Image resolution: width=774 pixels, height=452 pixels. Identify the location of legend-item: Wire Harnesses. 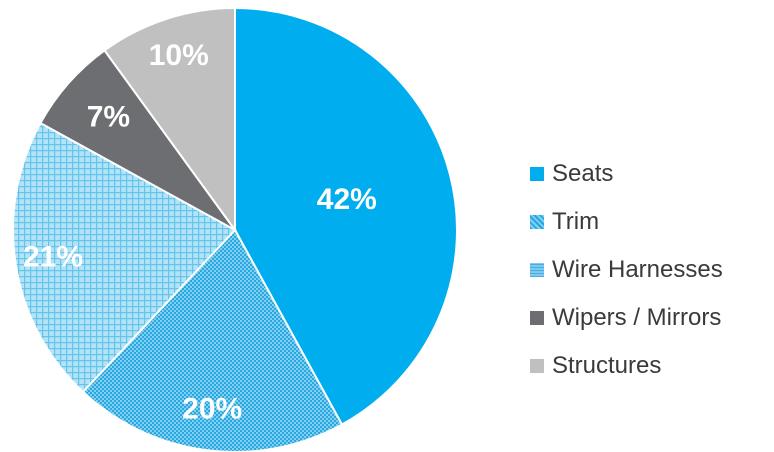
(652, 270).